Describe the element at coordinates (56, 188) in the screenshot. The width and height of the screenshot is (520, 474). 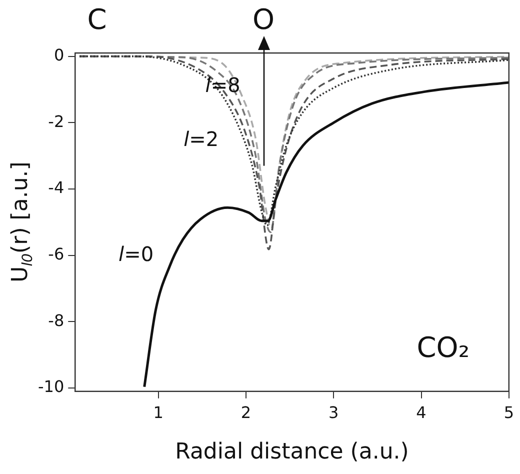
I see `y-tick-label: -4` at that location.